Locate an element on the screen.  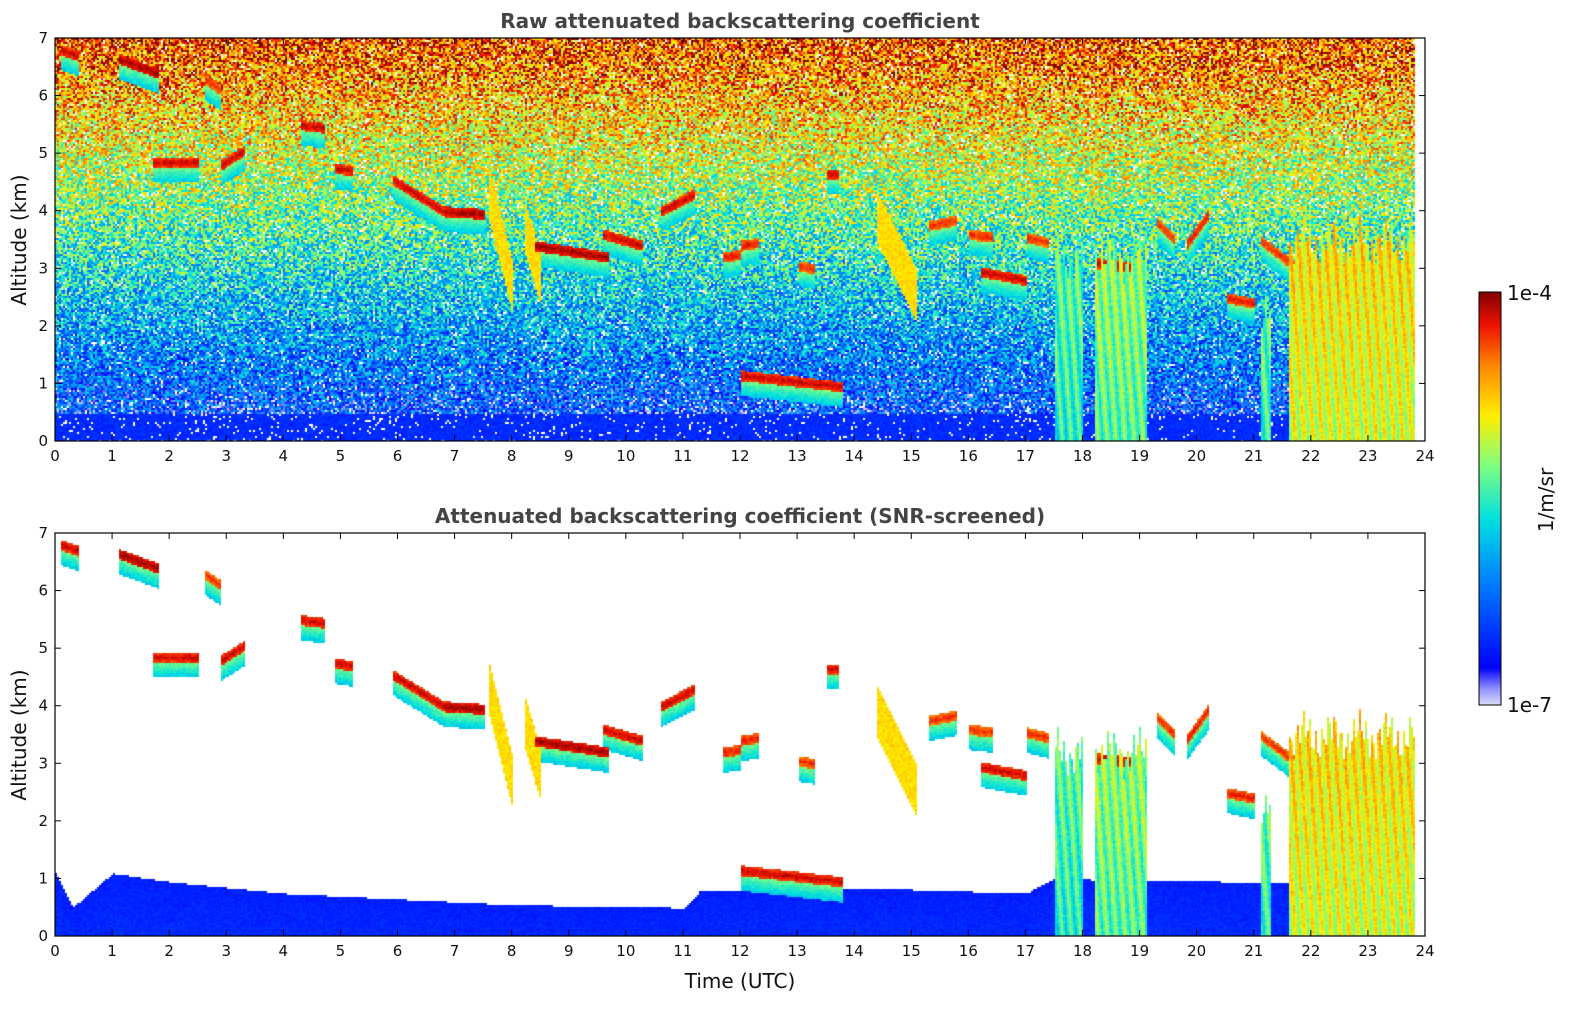
x-axis-label: Time (UTC) is located at coordinates (740, 981).